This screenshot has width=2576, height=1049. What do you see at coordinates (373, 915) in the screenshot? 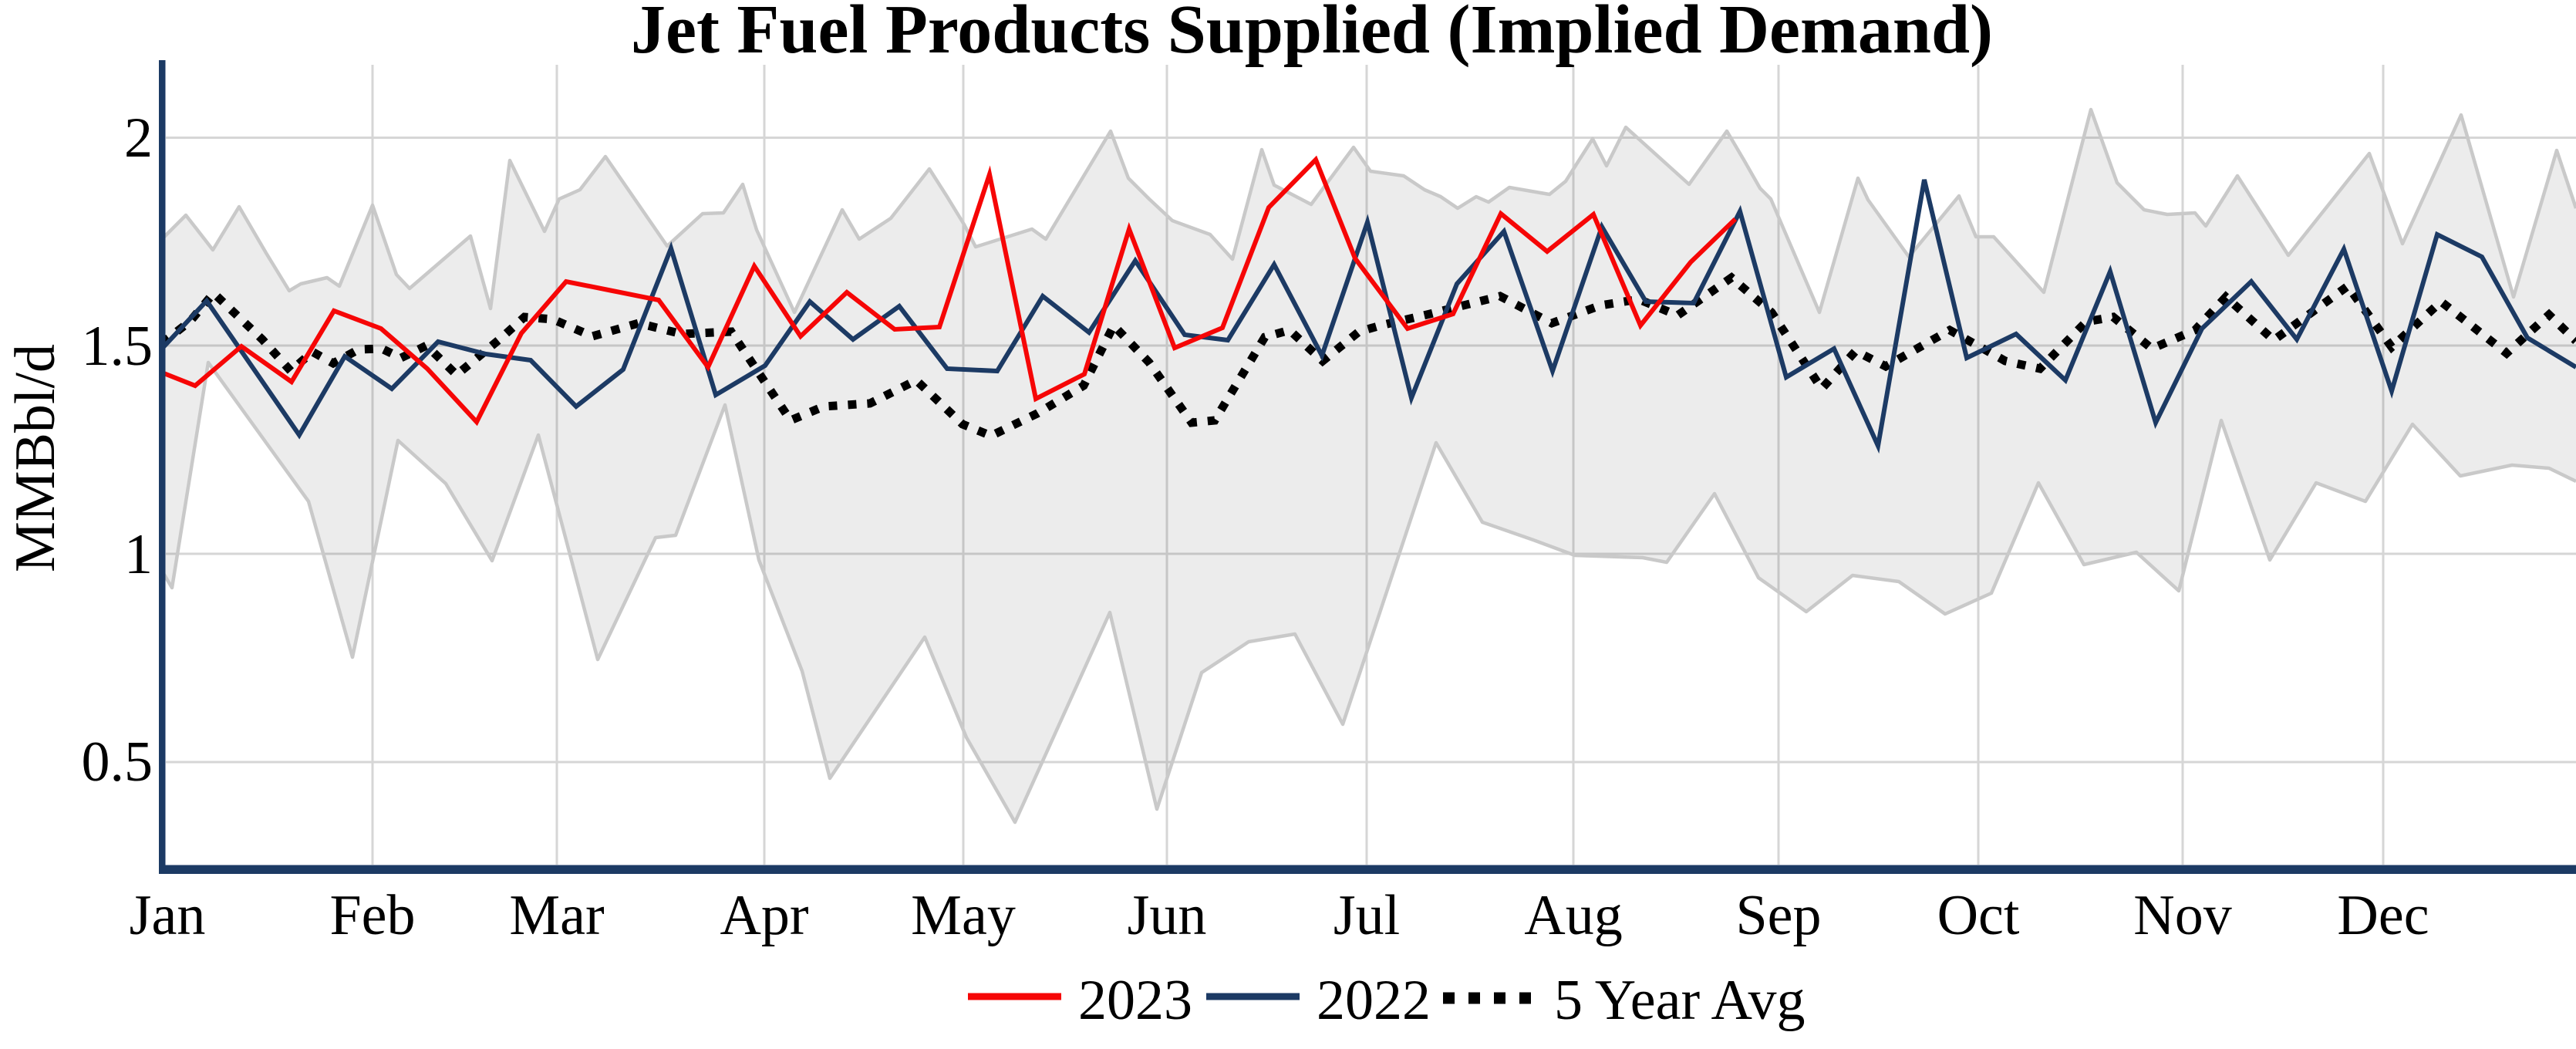
I see `svg-text: Feb` at bounding box center [373, 915].